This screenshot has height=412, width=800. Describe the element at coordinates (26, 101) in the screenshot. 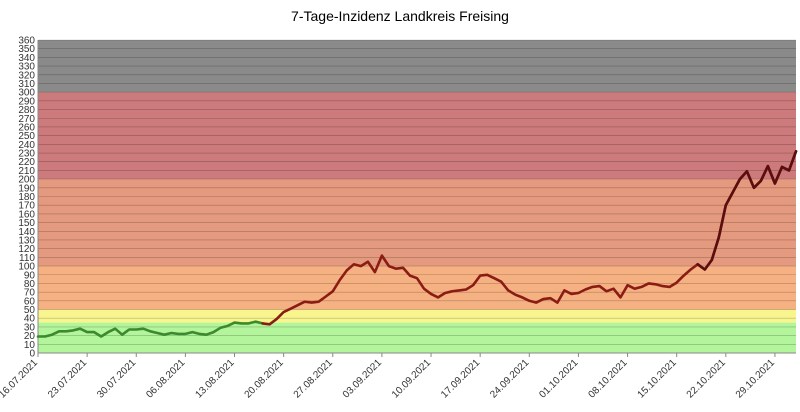

I see `y-tick-label-290: 290` at that location.